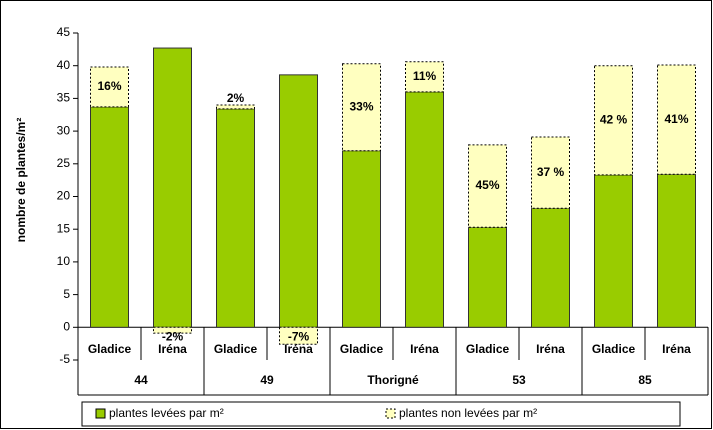 The height and width of the screenshot is (430, 713). I want to click on y-axis-label: nombre de plantes/m², so click(21, 180).